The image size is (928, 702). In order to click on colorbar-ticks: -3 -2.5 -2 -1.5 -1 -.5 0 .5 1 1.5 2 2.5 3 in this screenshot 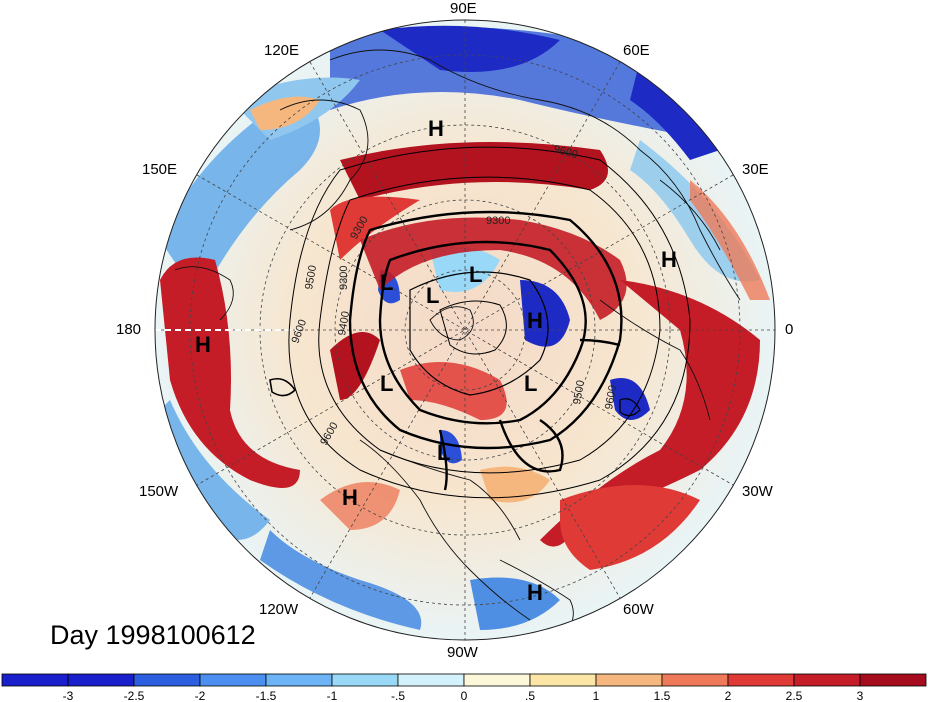, I will do `click(463, 695)`.